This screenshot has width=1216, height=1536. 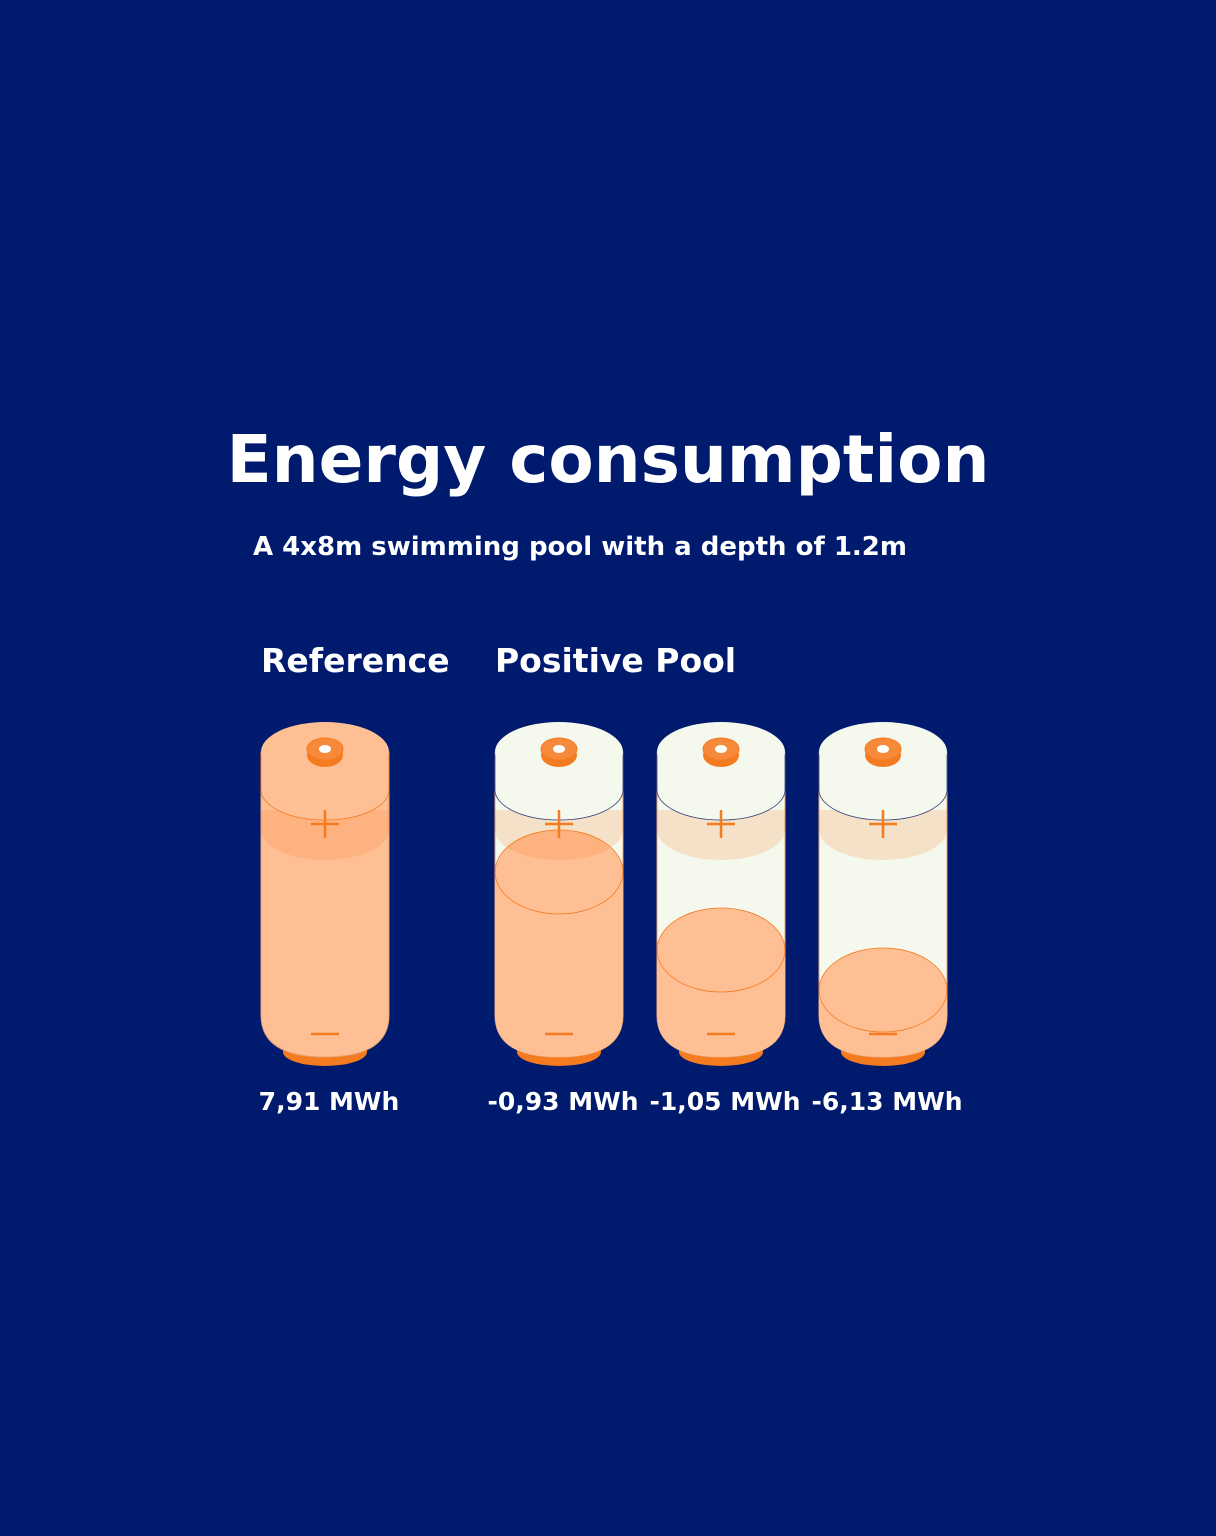 What do you see at coordinates (562, 1101) in the screenshot?
I see `battery-value: -0,93 MWh` at bounding box center [562, 1101].